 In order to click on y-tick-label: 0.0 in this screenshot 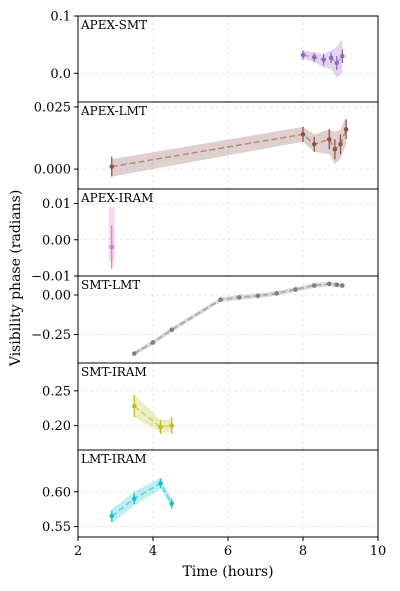, I will do `click(60, 74)`.